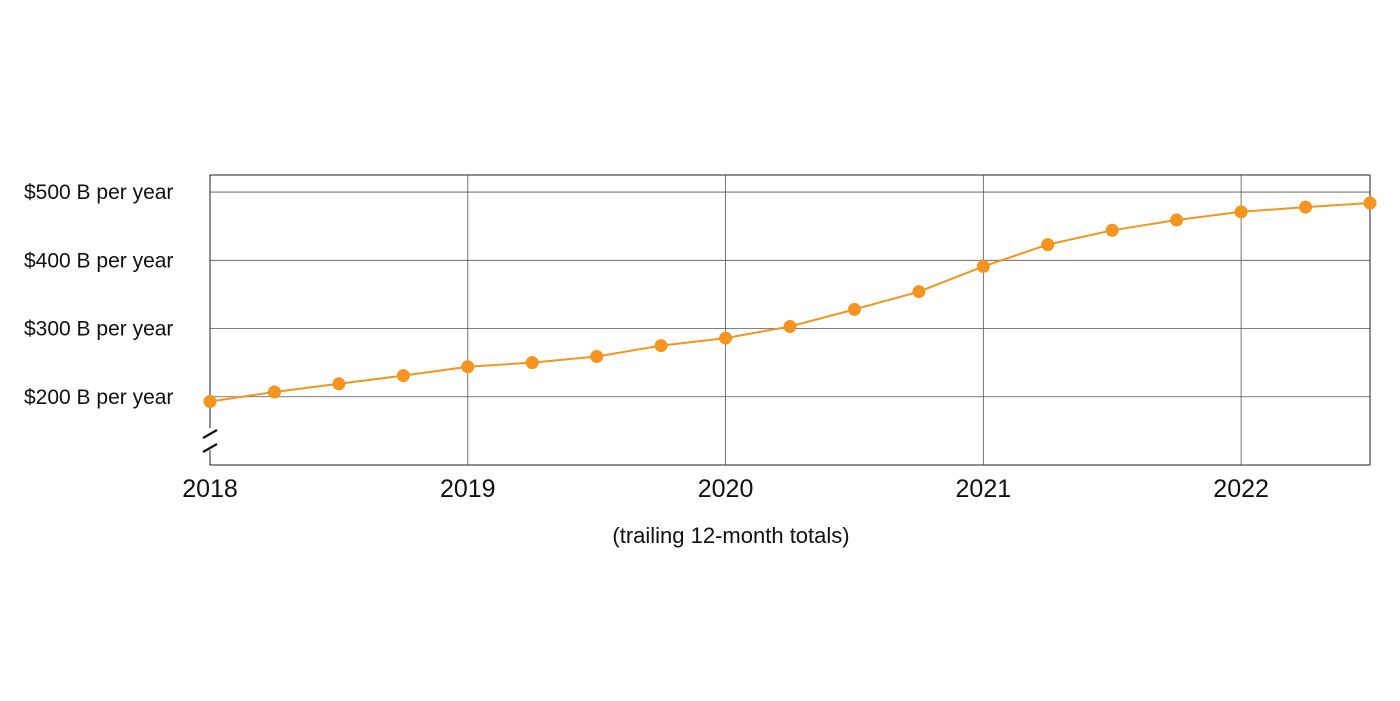  I want to click on x-tick-label: 2021, so click(984, 489).